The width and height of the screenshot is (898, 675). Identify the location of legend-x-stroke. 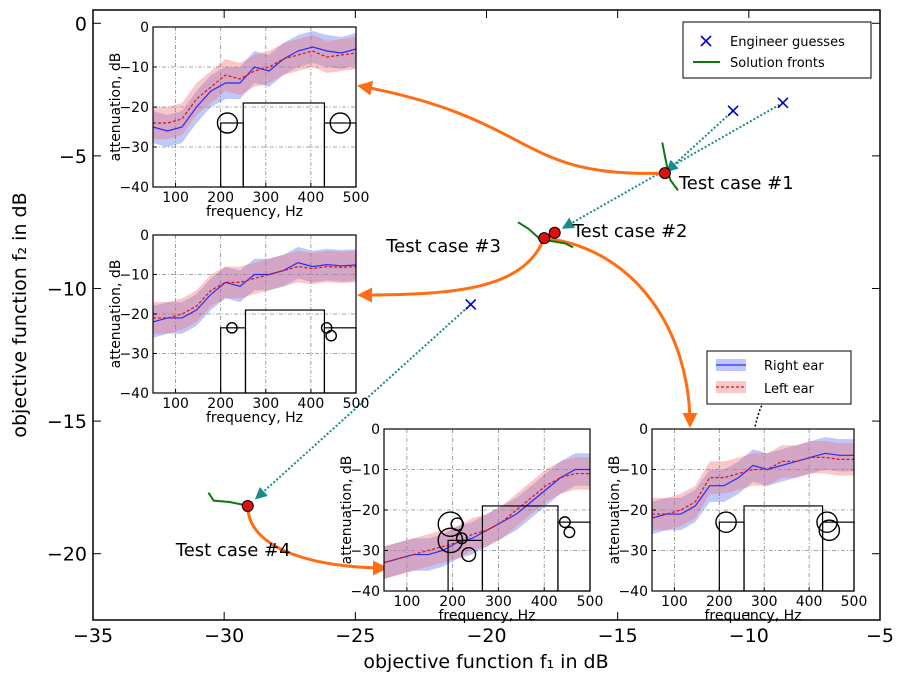
(706, 41).